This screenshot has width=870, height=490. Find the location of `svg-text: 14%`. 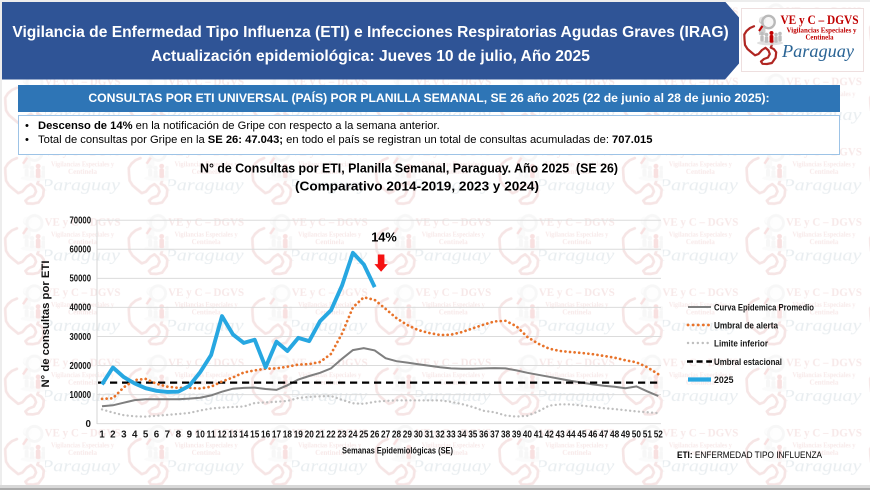

svg-text: 14% is located at coordinates (384, 237).